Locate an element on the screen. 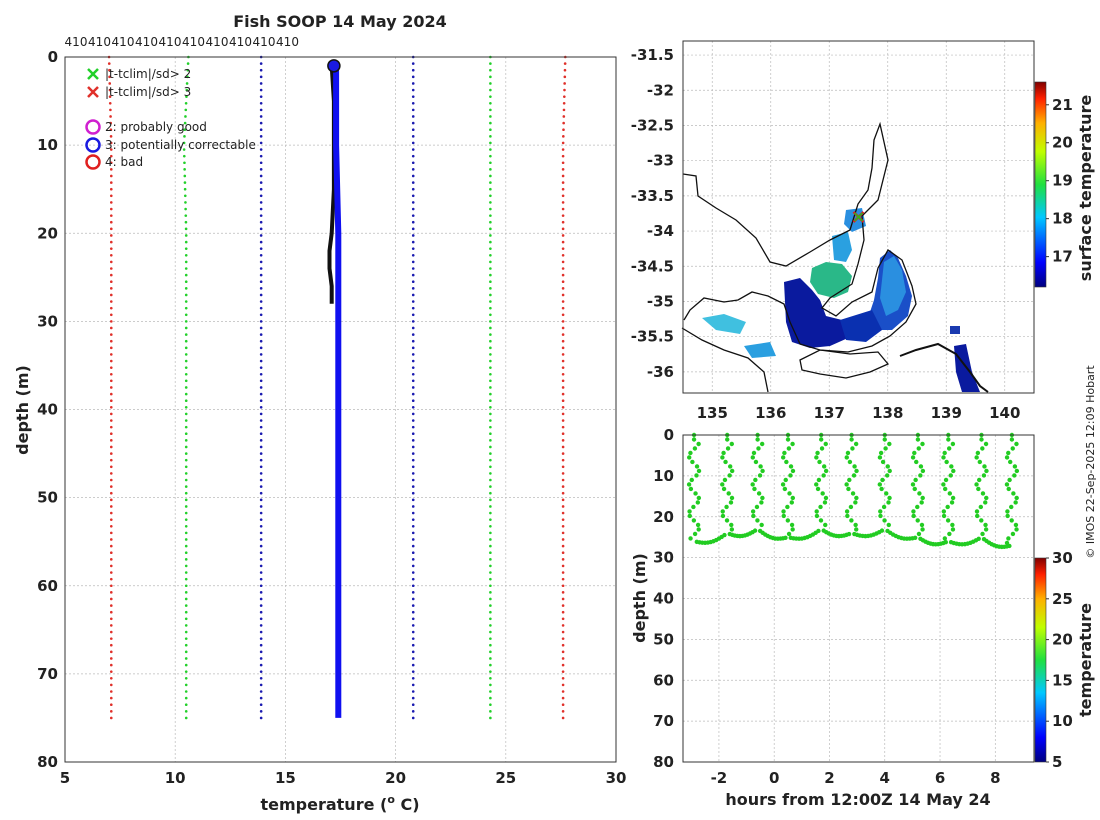 The height and width of the screenshot is (820, 1100). map-y-tick-label: -33.5 is located at coordinates (652, 196).